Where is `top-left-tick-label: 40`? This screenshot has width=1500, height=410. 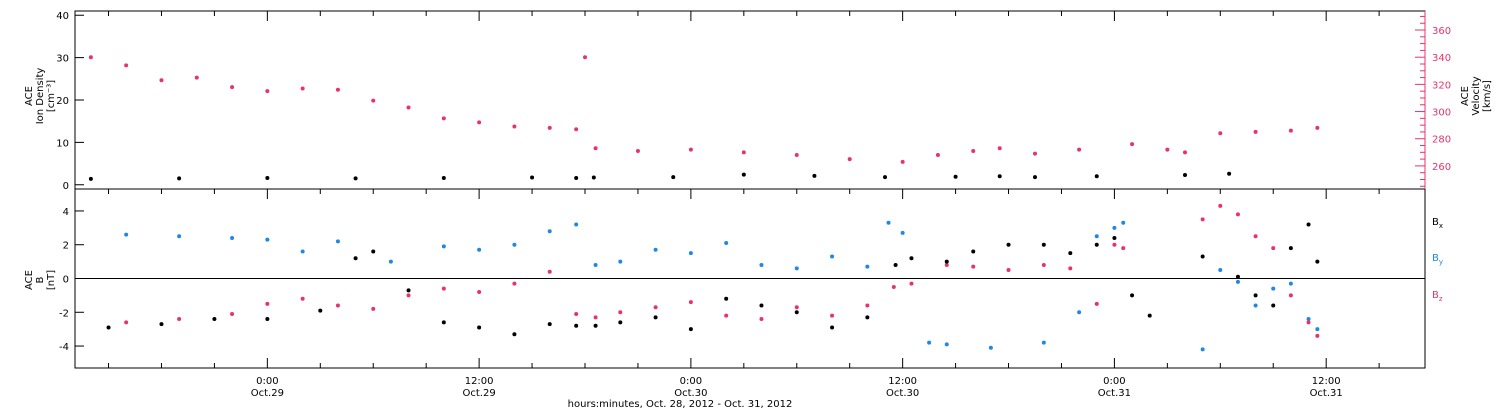 top-left-tick-label: 40 is located at coordinates (62, 16).